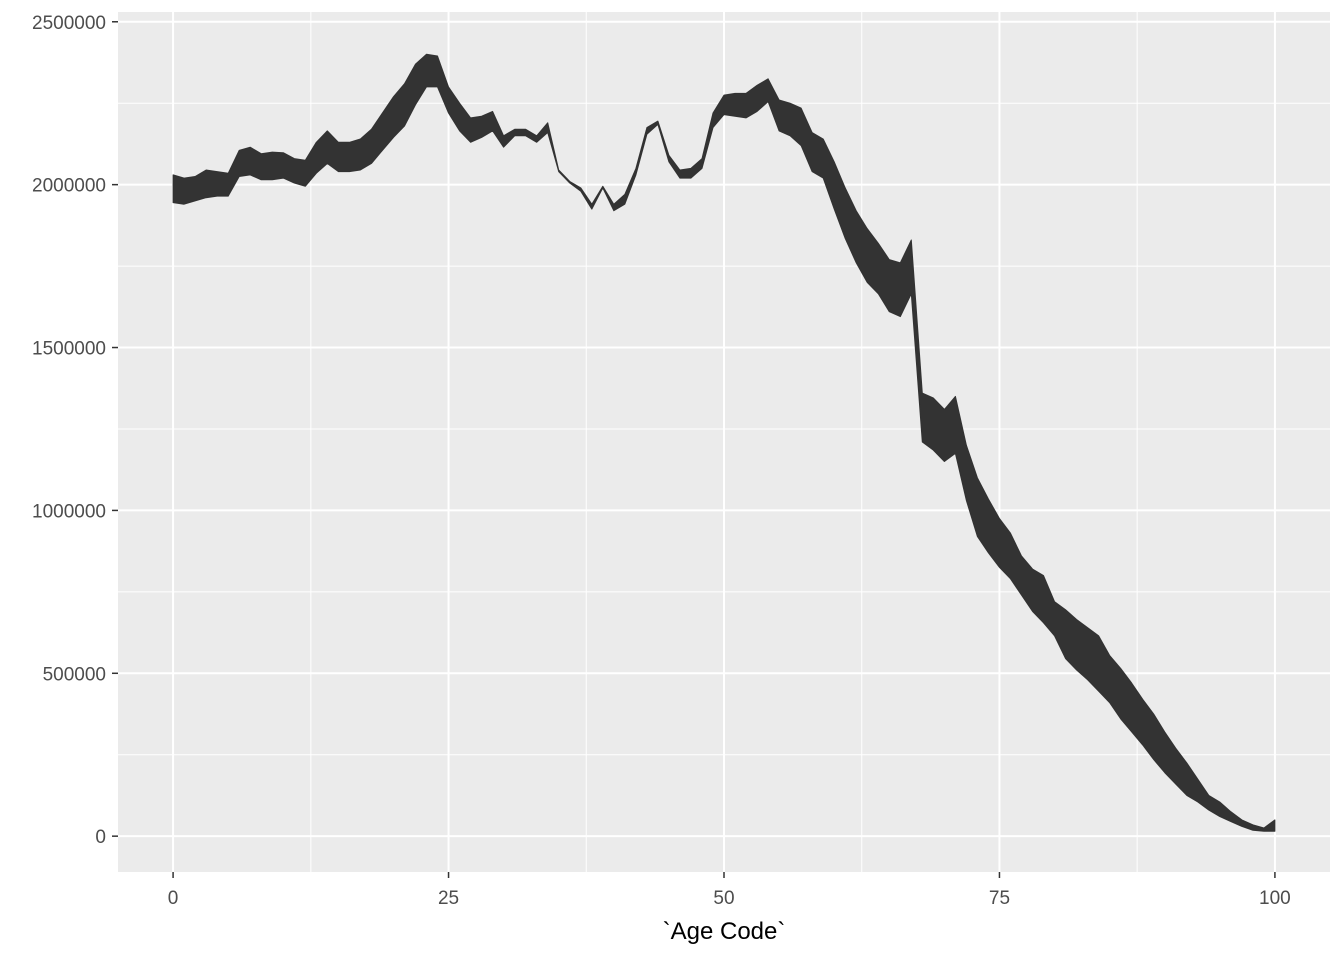 The height and width of the screenshot is (960, 1344). Describe the element at coordinates (173, 898) in the screenshot. I see `x-tick-label: 0` at that location.